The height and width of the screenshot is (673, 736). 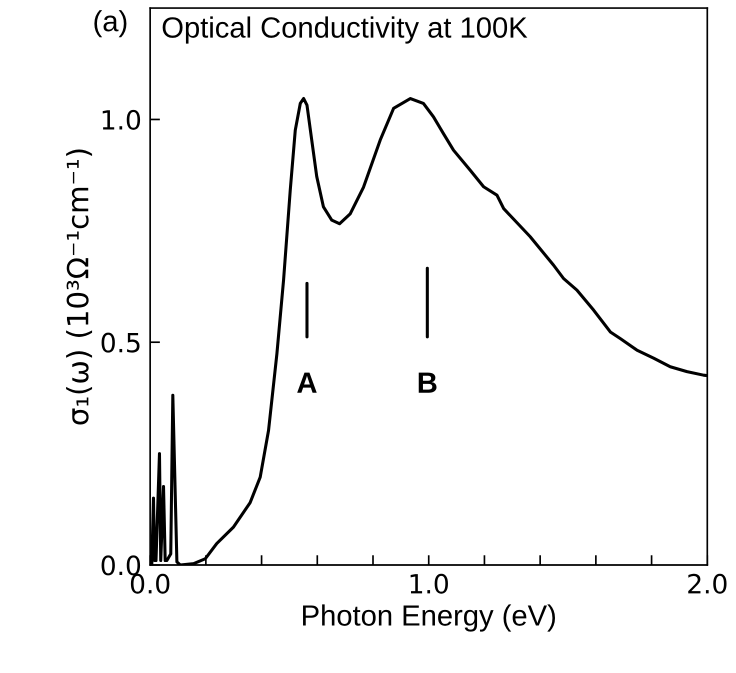 I want to click on y-tick-label: 1.0, so click(x=121, y=120).